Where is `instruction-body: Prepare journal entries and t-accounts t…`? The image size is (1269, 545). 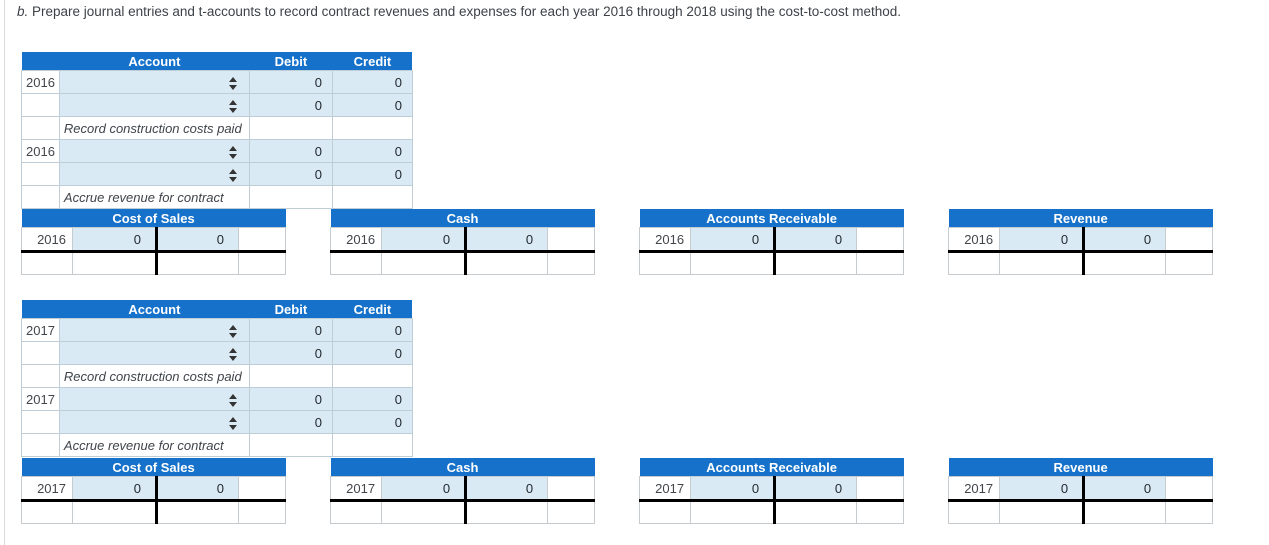 instruction-body: Prepare journal entries and t-accounts t… is located at coordinates (465, 11).